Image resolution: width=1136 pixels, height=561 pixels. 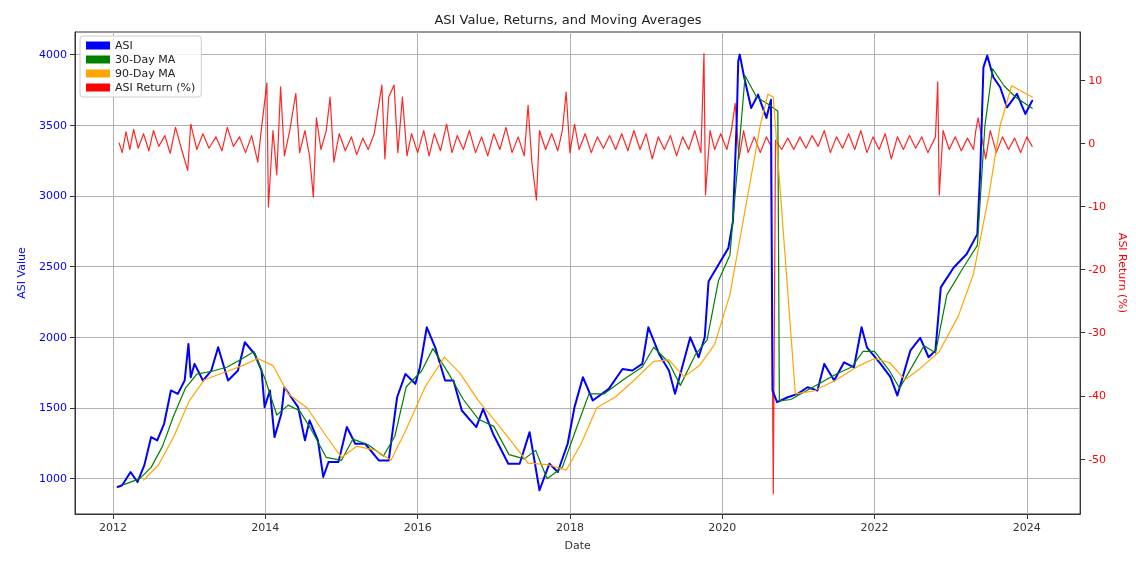 I want to click on x-tick-label: 2014, so click(x=265, y=527).